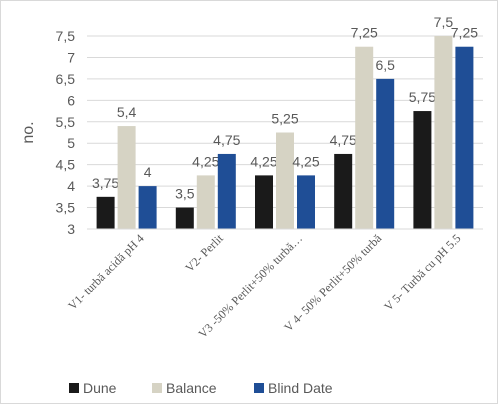 The height and width of the screenshot is (408, 498). What do you see at coordinates (100, 388) in the screenshot?
I see `legend-label: Dune` at bounding box center [100, 388].